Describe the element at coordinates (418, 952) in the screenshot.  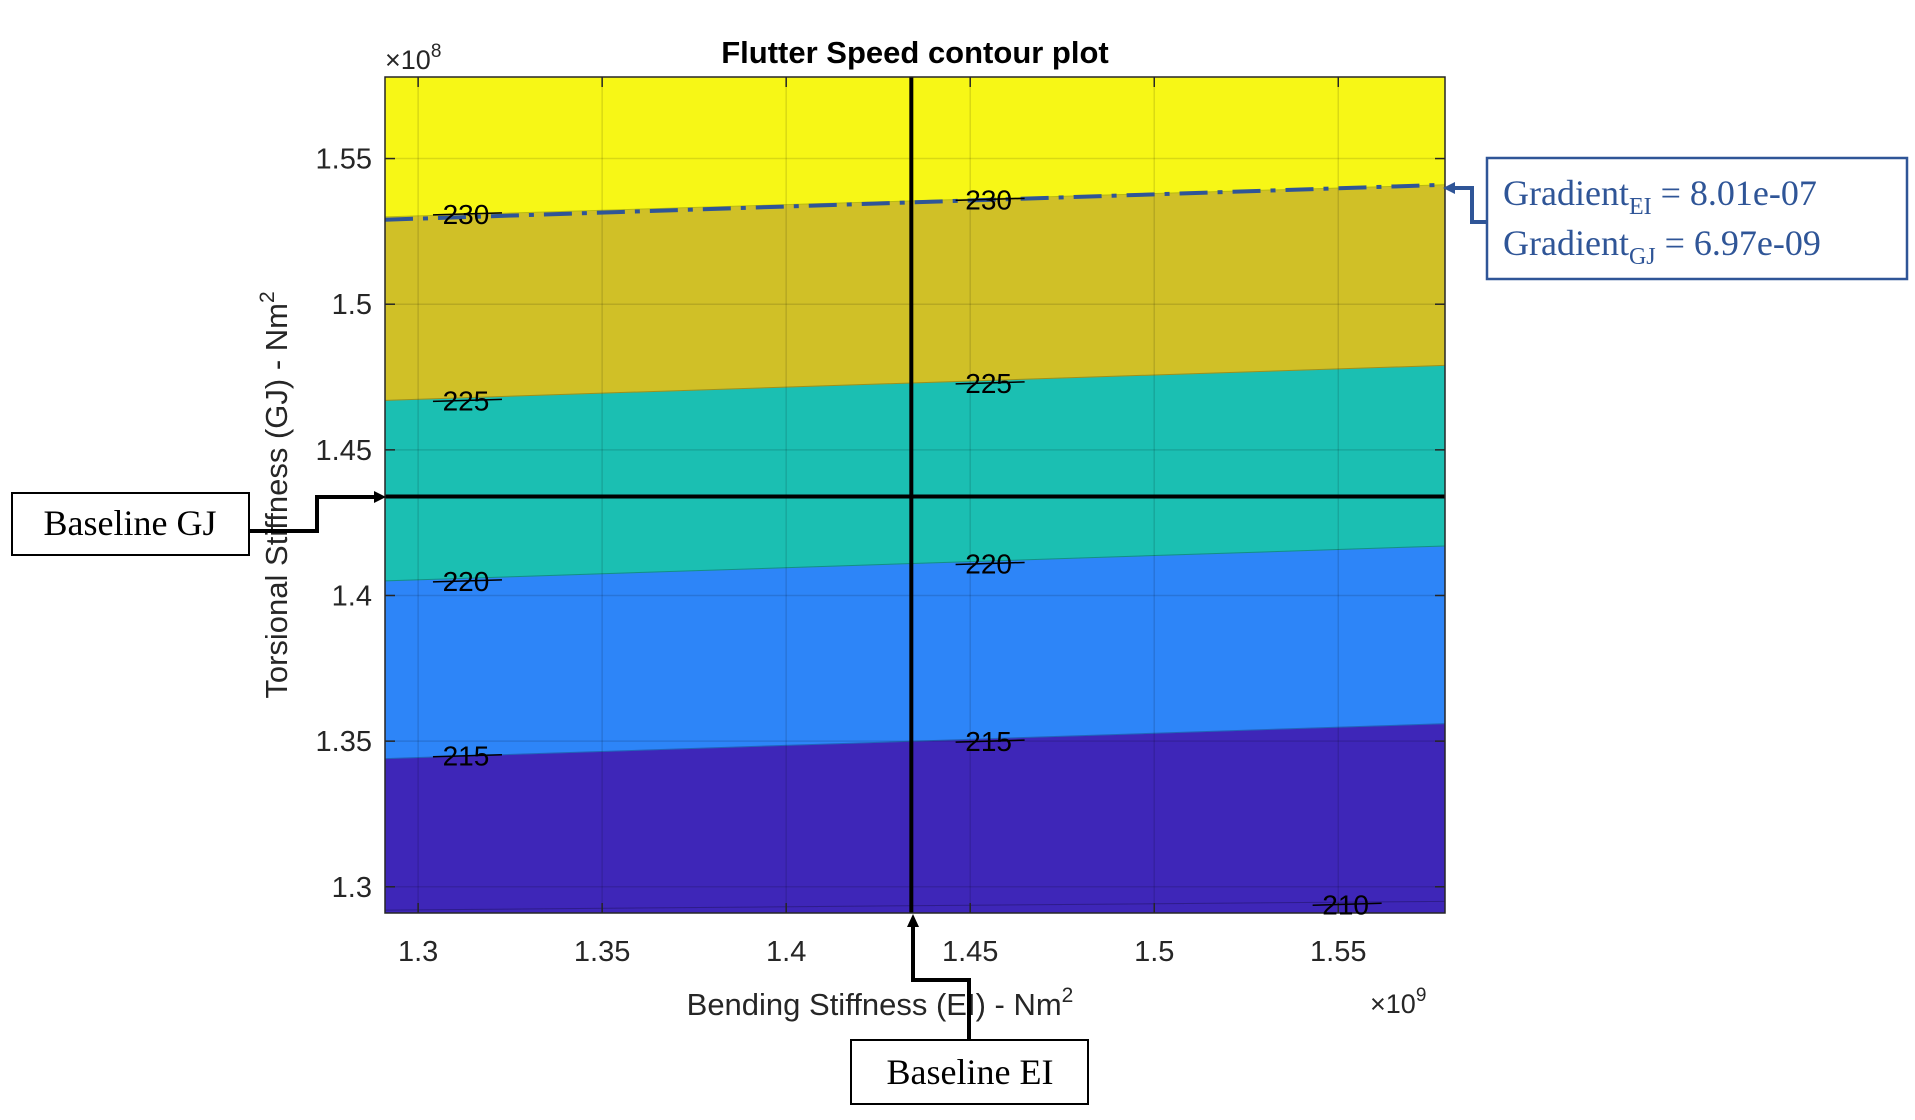
I see `x-tick-label: 1.3` at that location.